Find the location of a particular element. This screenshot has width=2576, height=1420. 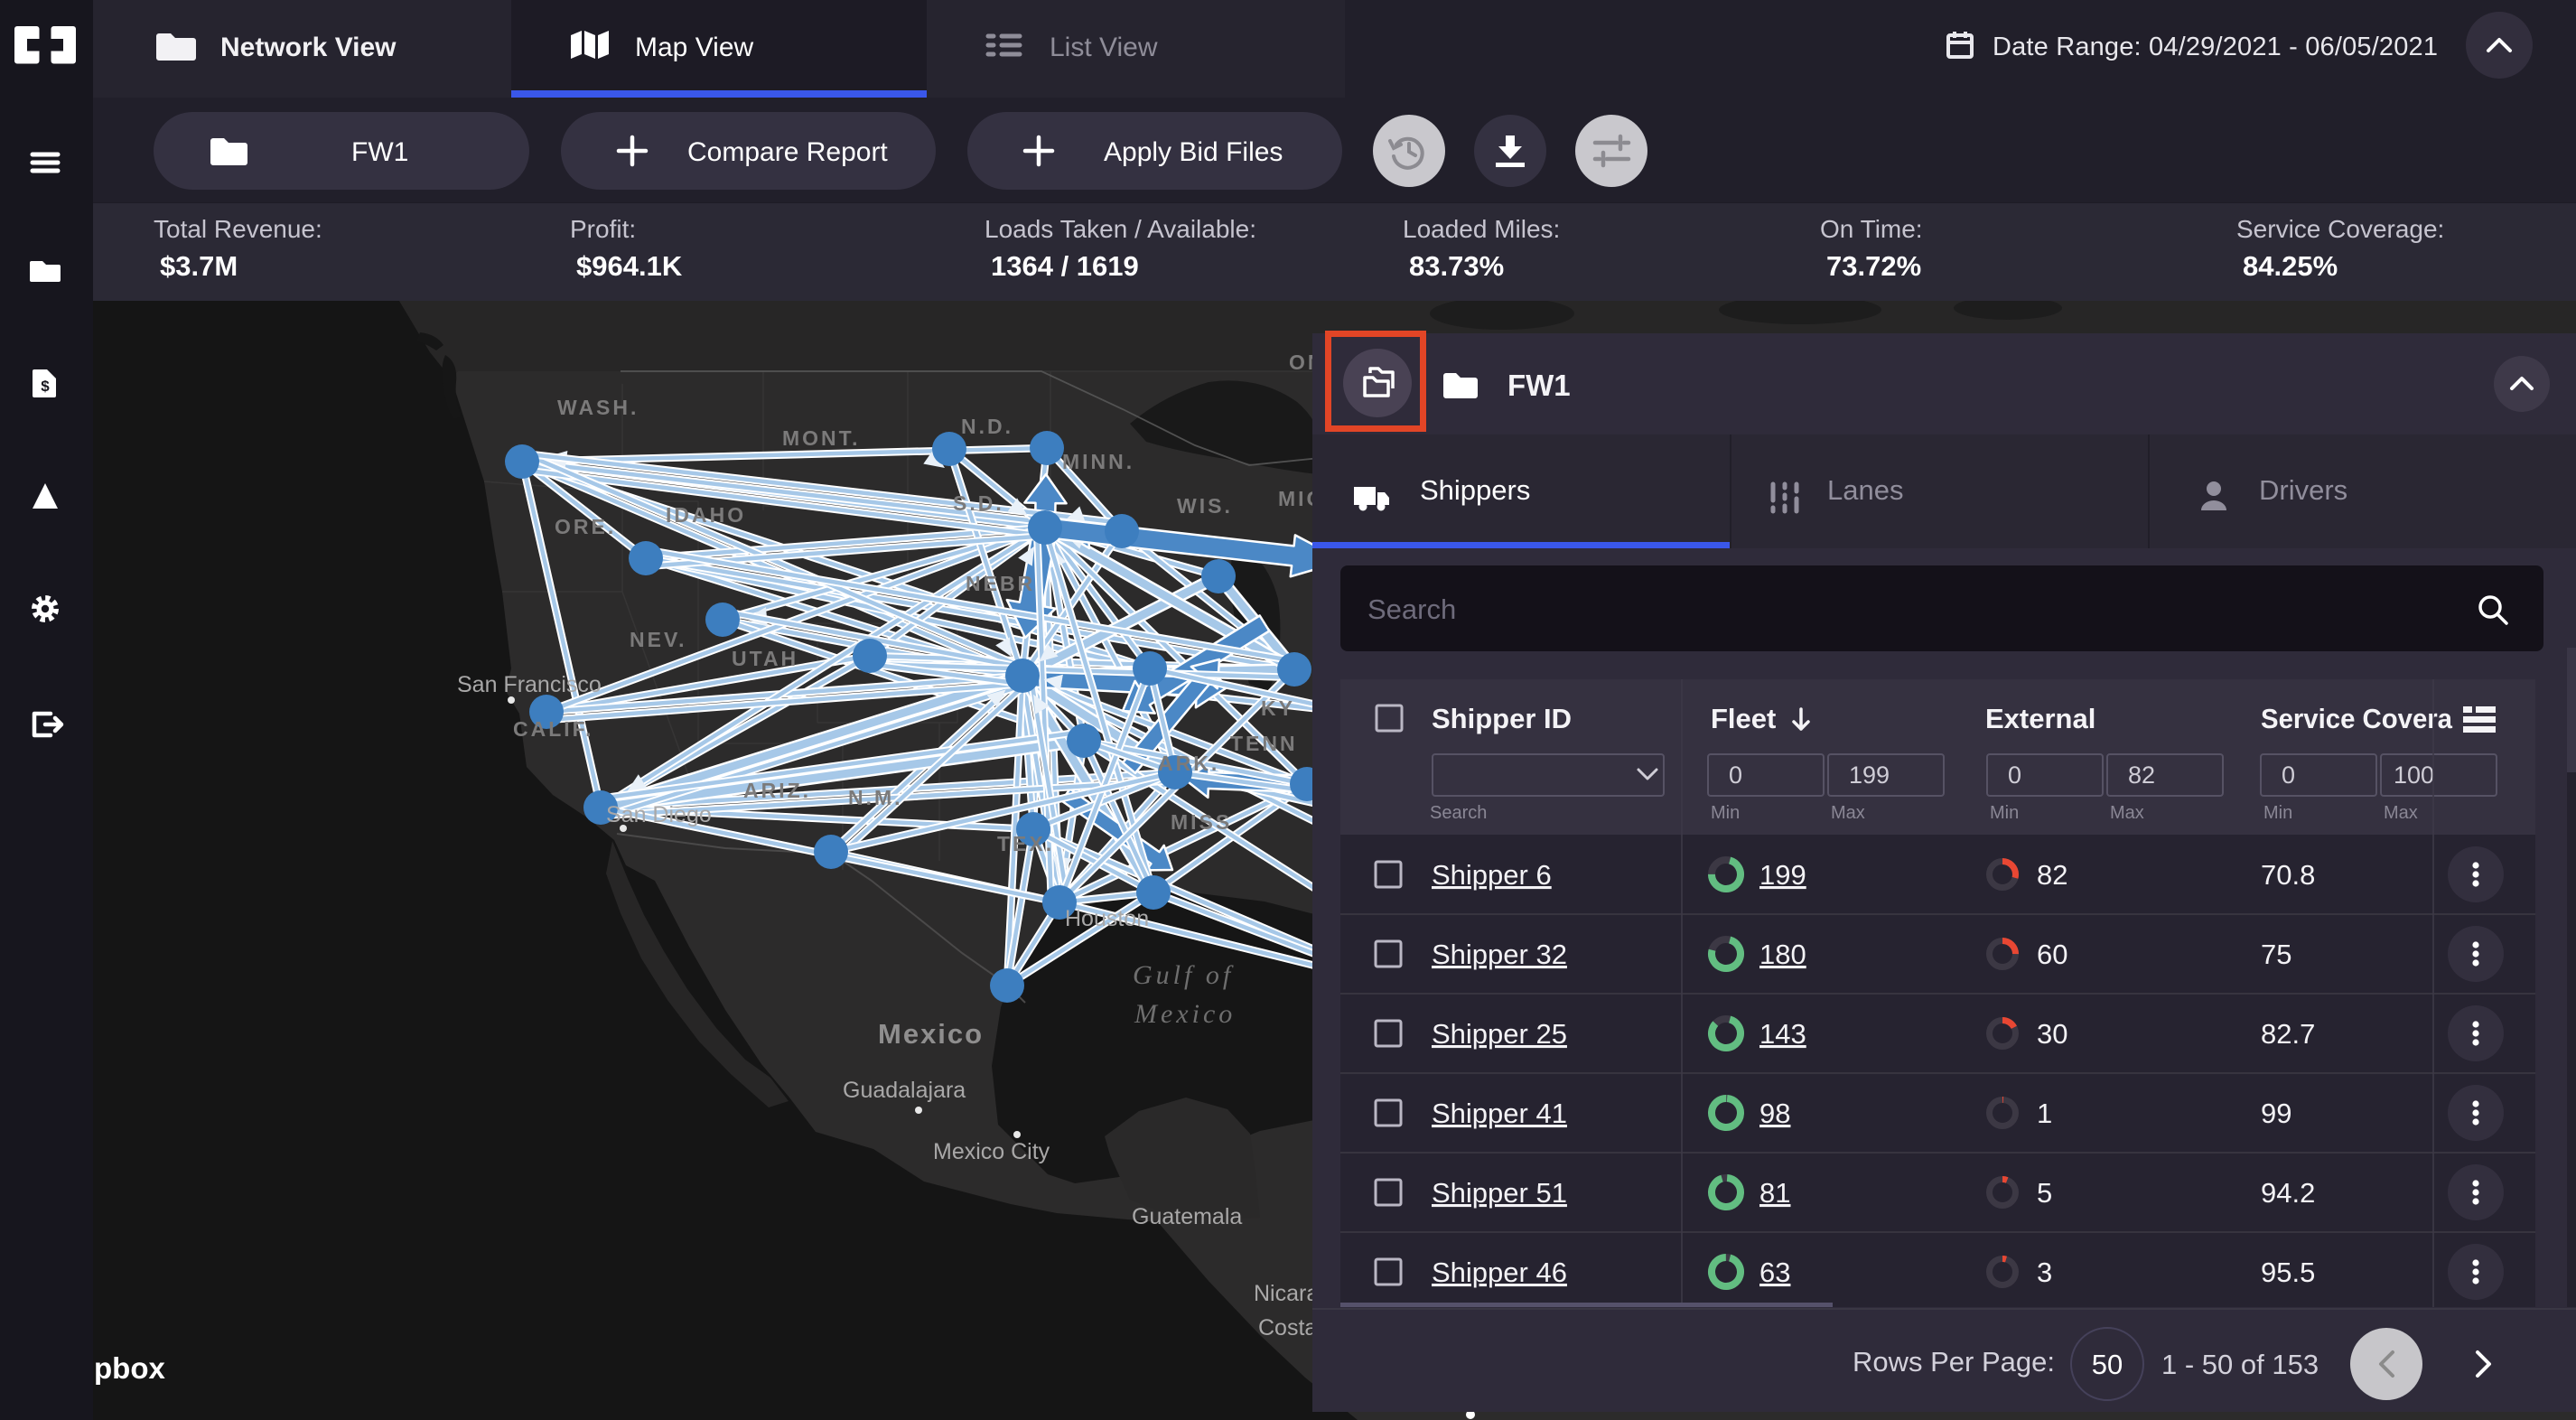

svg-text: MINN. is located at coordinates (1098, 462).